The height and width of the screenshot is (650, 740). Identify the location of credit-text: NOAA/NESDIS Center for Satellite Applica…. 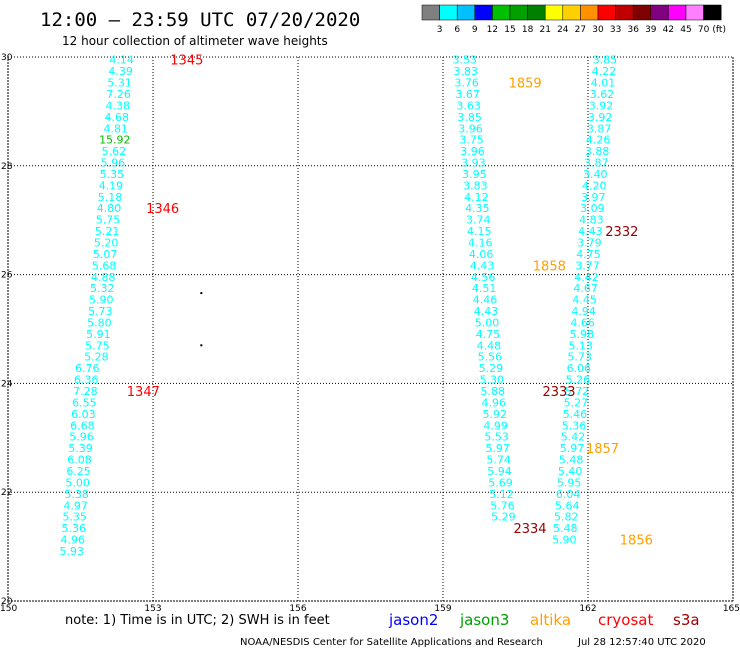
(391, 642).